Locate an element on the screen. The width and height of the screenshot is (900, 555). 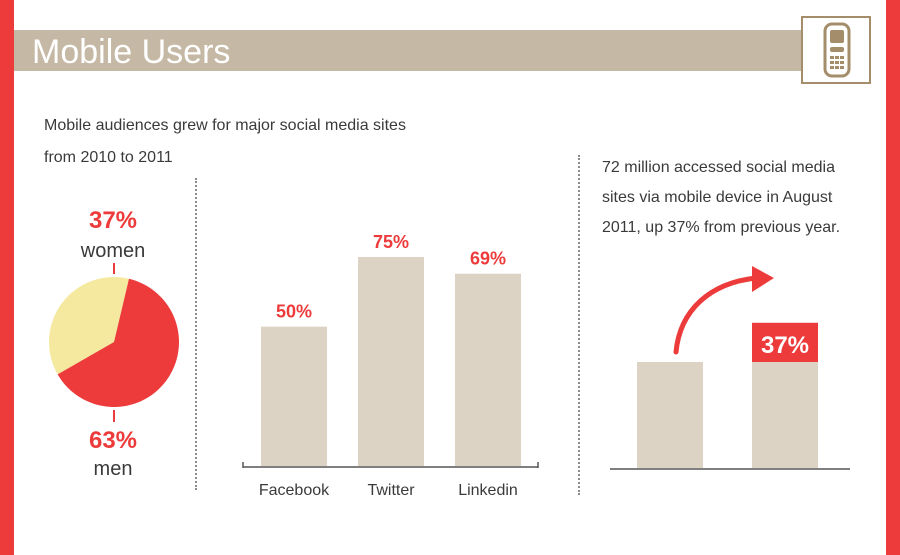
header-band is located at coordinates (410, 50).